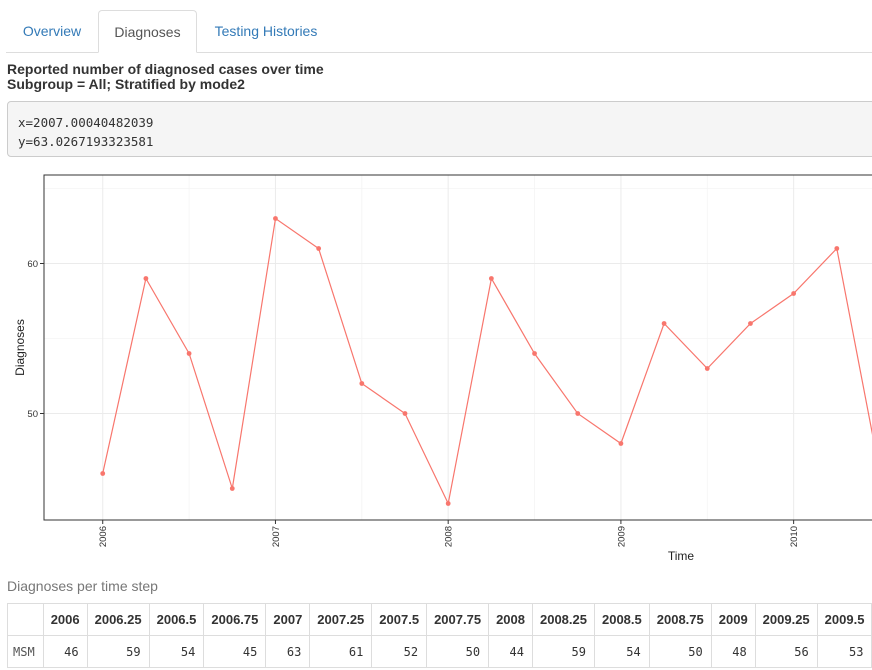 The height and width of the screenshot is (670, 872). I want to click on table-cell: 48, so click(733, 651).